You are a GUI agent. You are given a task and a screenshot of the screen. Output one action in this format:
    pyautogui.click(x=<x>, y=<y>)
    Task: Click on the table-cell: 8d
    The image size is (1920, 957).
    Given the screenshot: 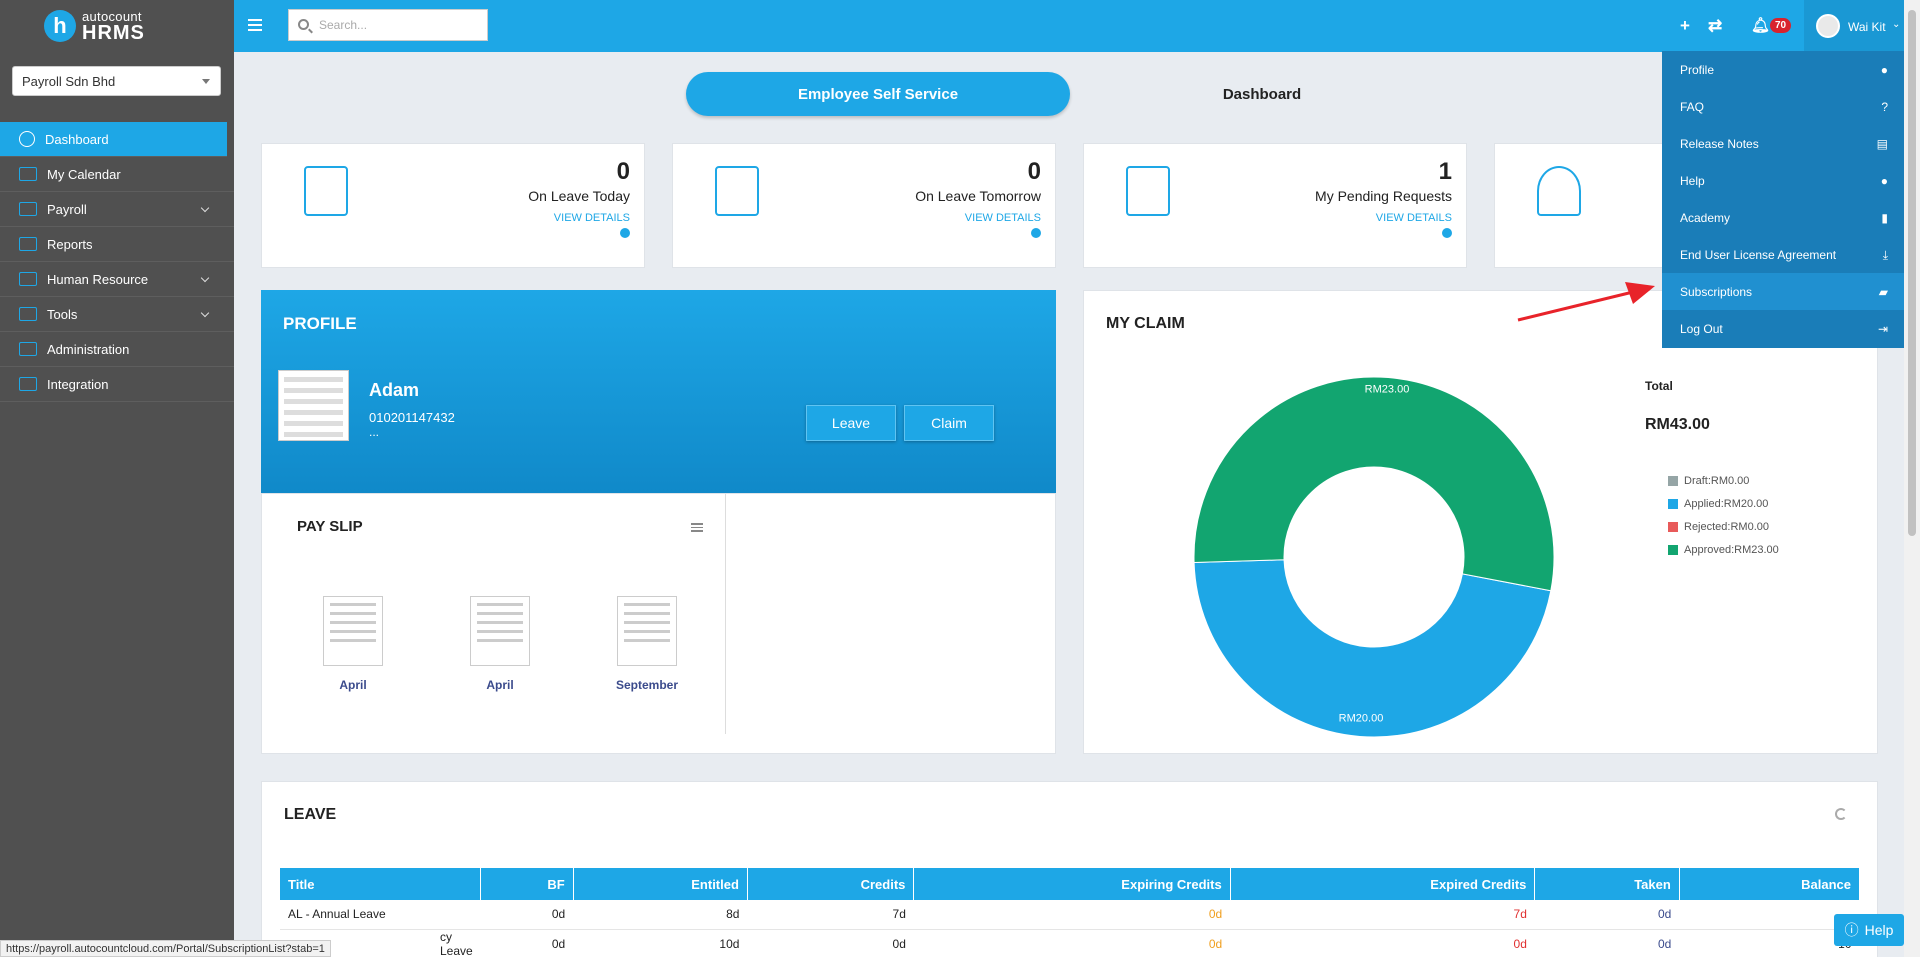 What is the action you would take?
    pyautogui.click(x=660, y=915)
    